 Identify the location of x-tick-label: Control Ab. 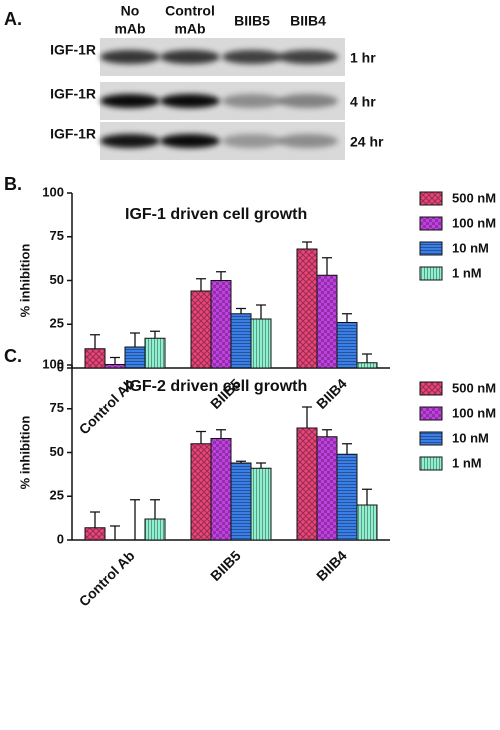
(107, 578).